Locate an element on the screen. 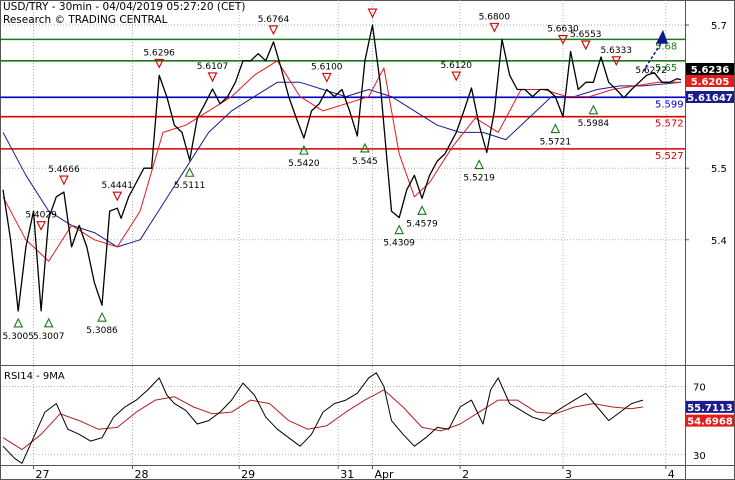 The image size is (735, 480). last-price-text: 5.6236 is located at coordinates (710, 70).